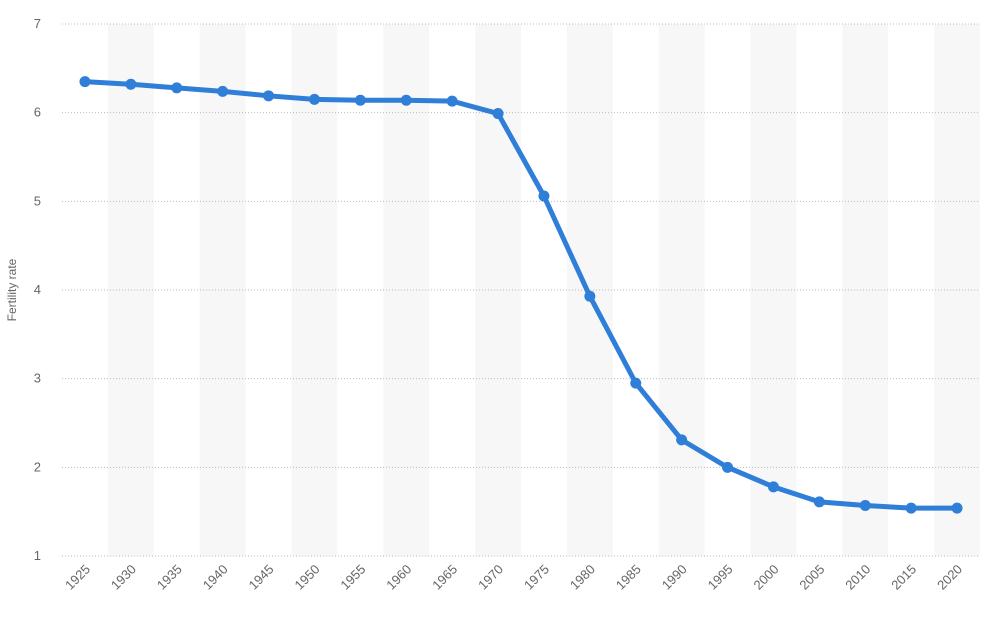 This screenshot has width=1000, height=632. I want to click on x-tick-label-2000: 2000, so click(766, 577).